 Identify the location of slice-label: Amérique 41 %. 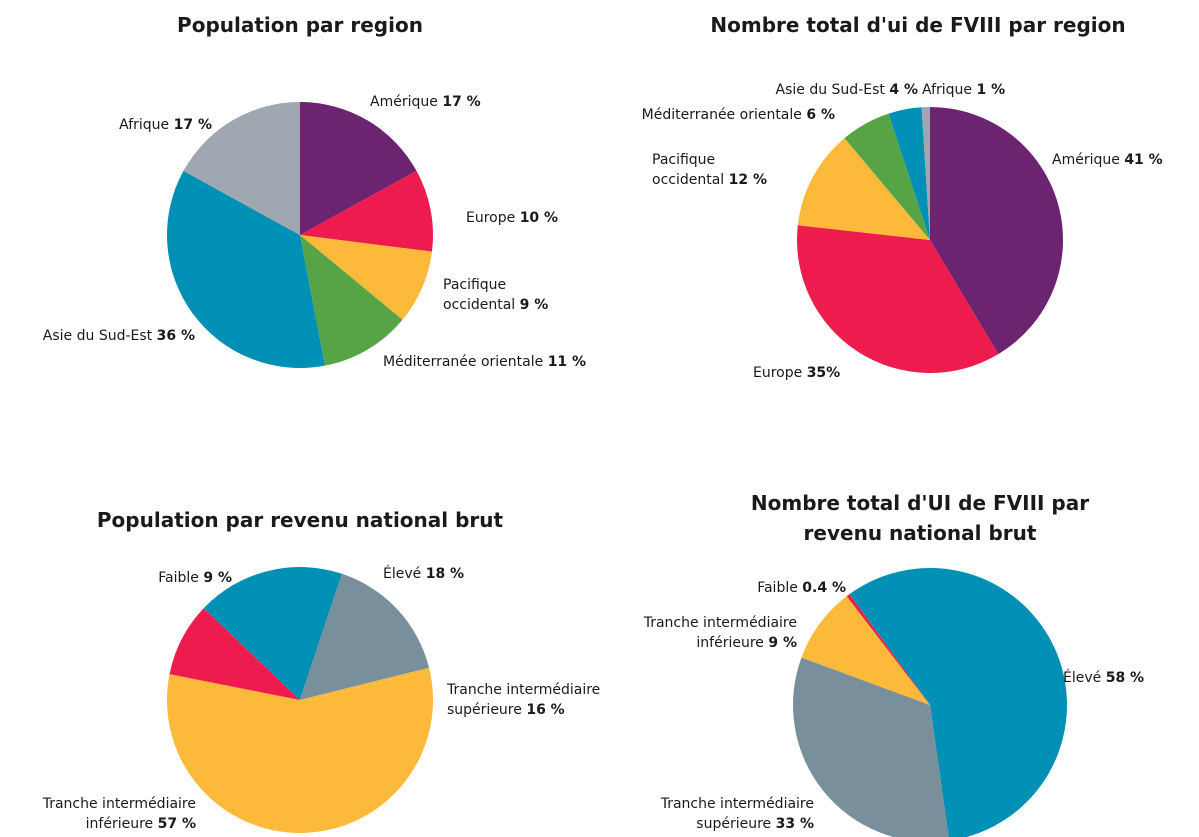
(1107, 160).